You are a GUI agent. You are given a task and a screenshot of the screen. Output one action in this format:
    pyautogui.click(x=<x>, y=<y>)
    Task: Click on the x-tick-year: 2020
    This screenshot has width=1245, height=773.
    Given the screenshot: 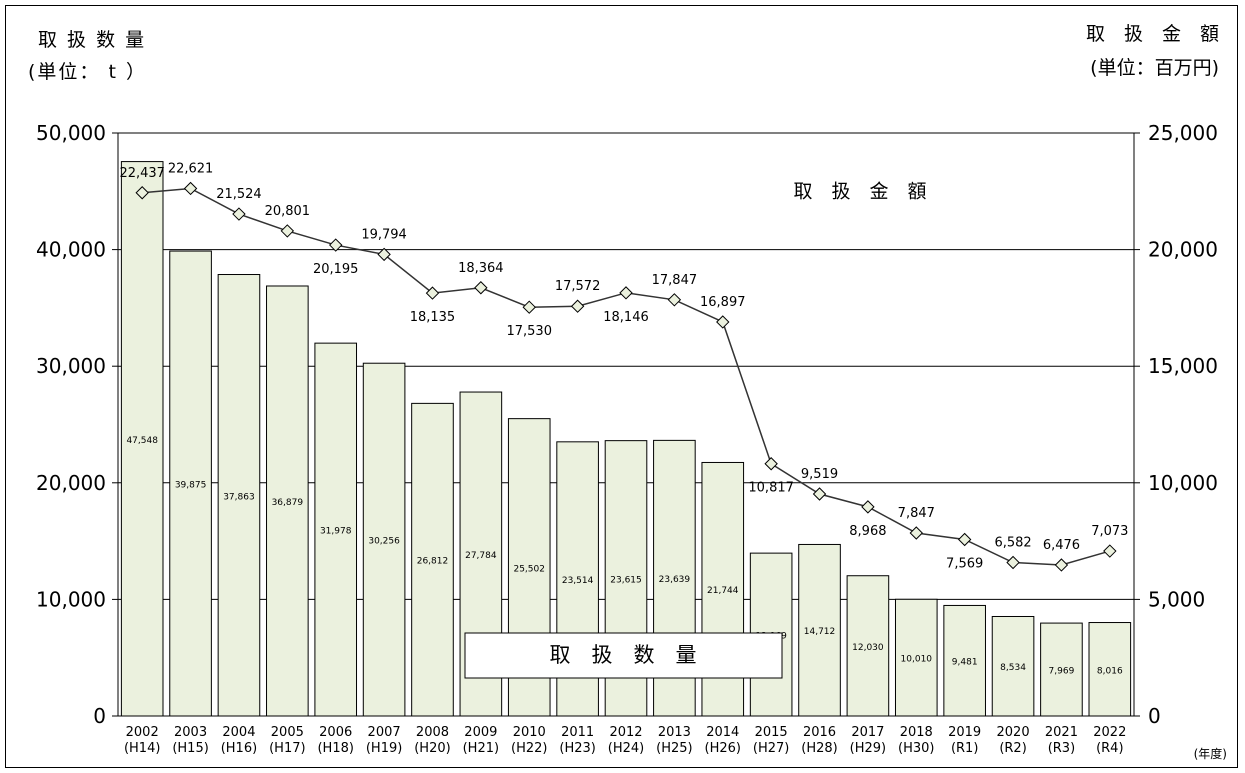 What is the action you would take?
    pyautogui.click(x=1013, y=732)
    